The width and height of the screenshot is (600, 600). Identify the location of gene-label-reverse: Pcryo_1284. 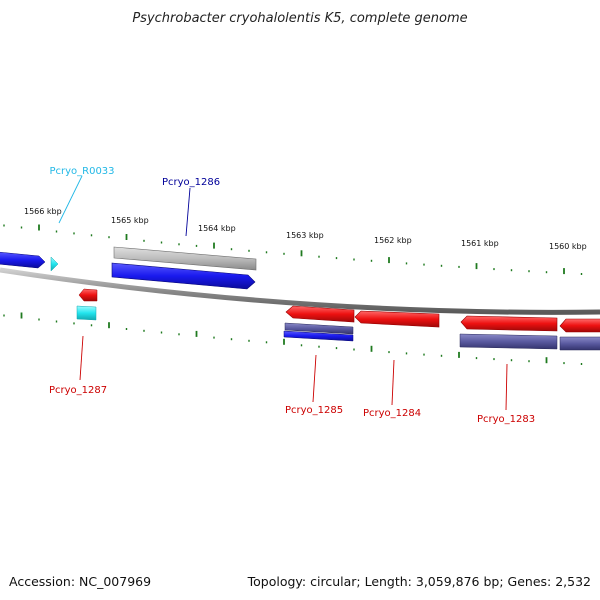
(392, 413).